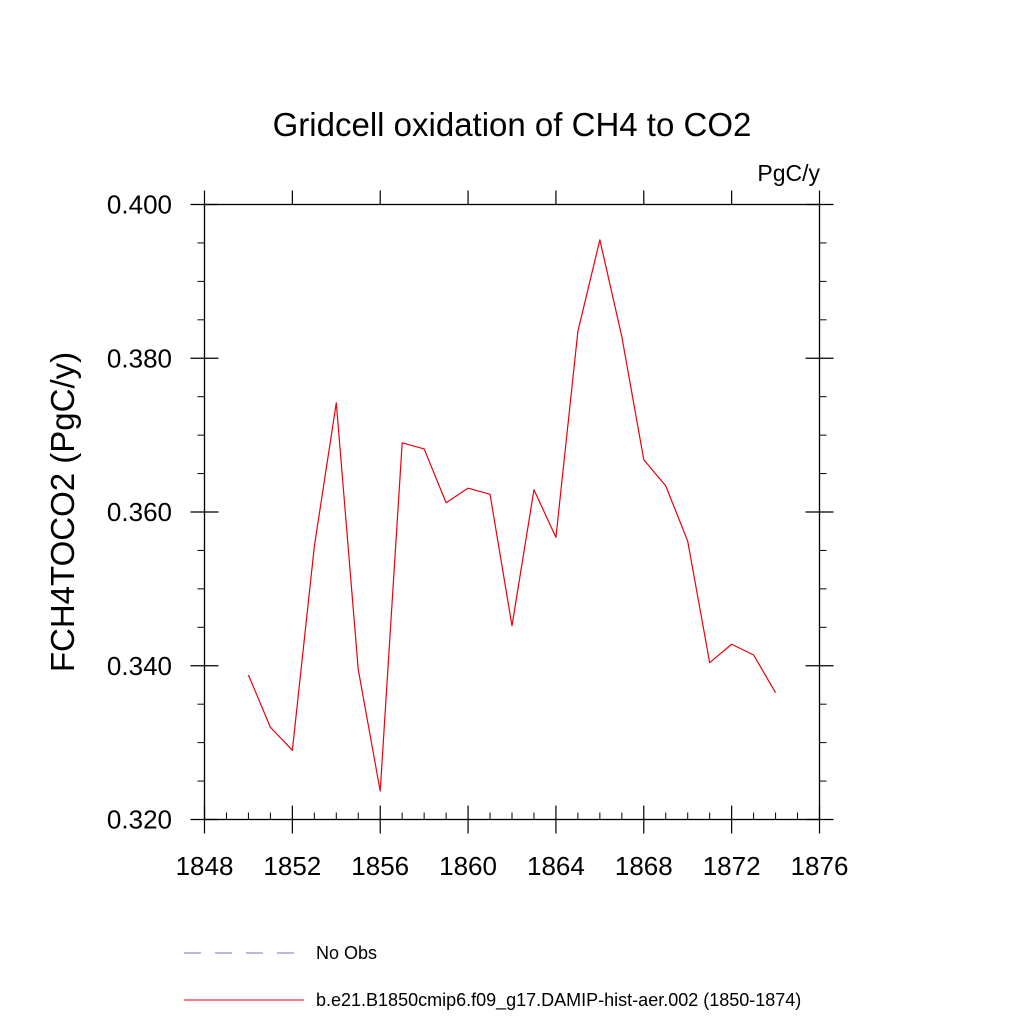  I want to click on units-label: PgC/y, so click(788, 173).